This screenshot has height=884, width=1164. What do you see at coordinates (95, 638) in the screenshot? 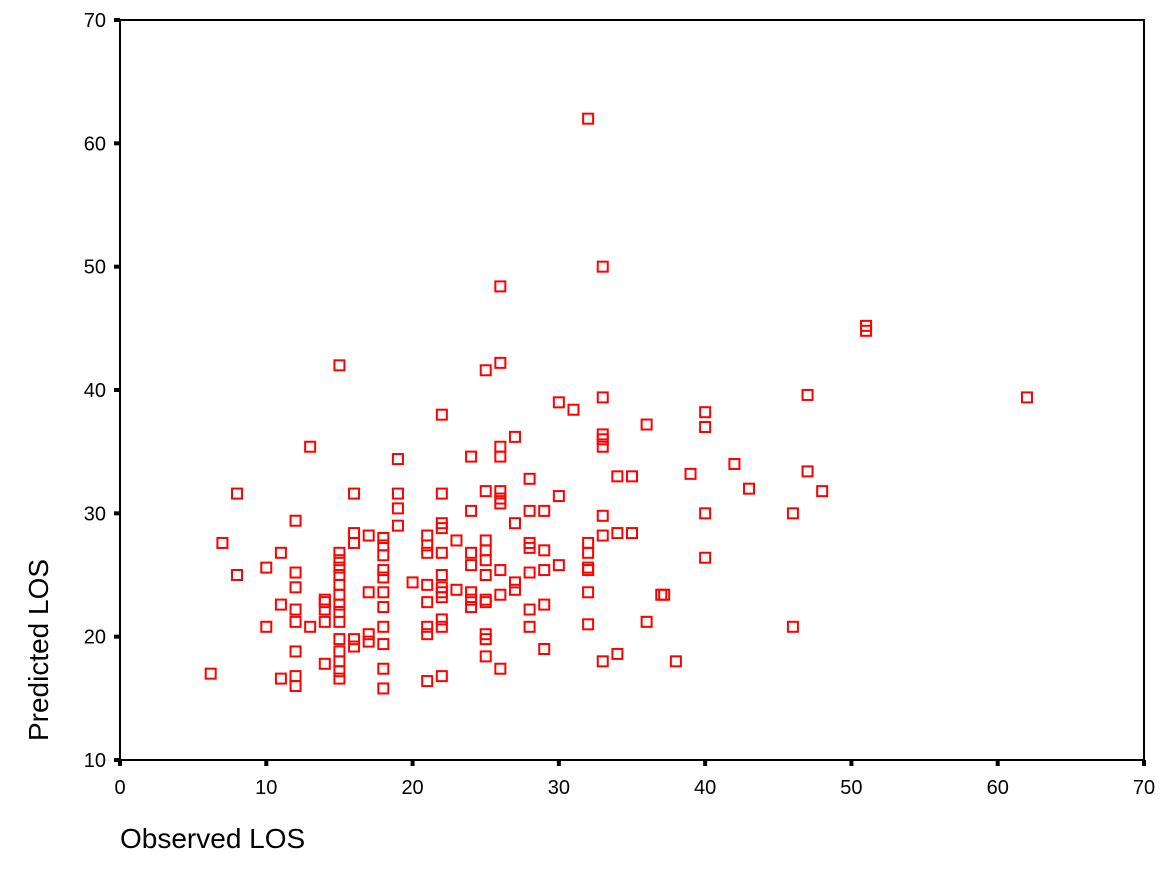
I see `y-tick-label: 20` at bounding box center [95, 638].